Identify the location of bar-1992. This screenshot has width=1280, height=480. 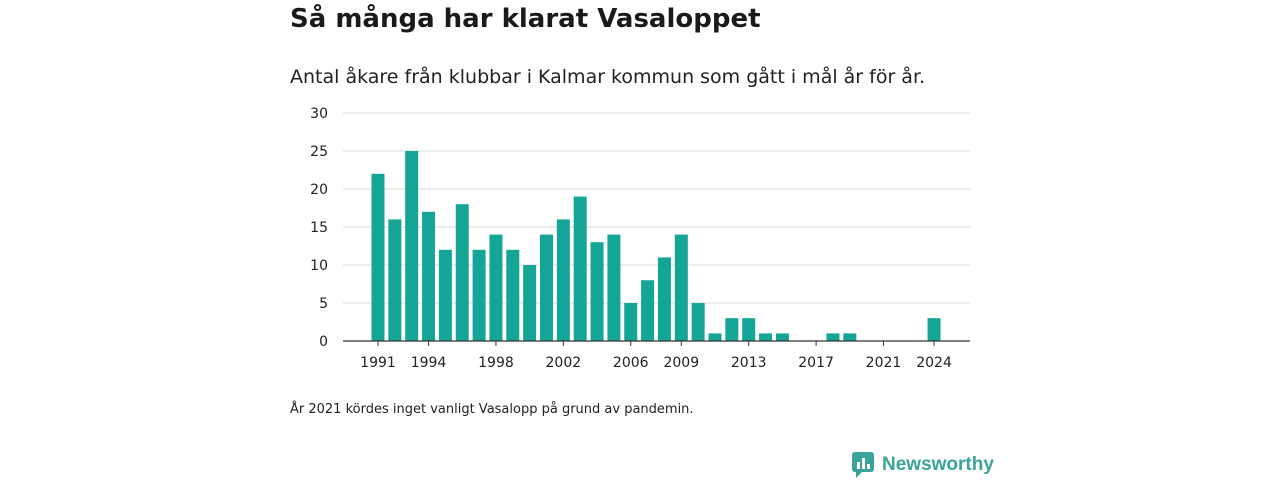
(395, 280).